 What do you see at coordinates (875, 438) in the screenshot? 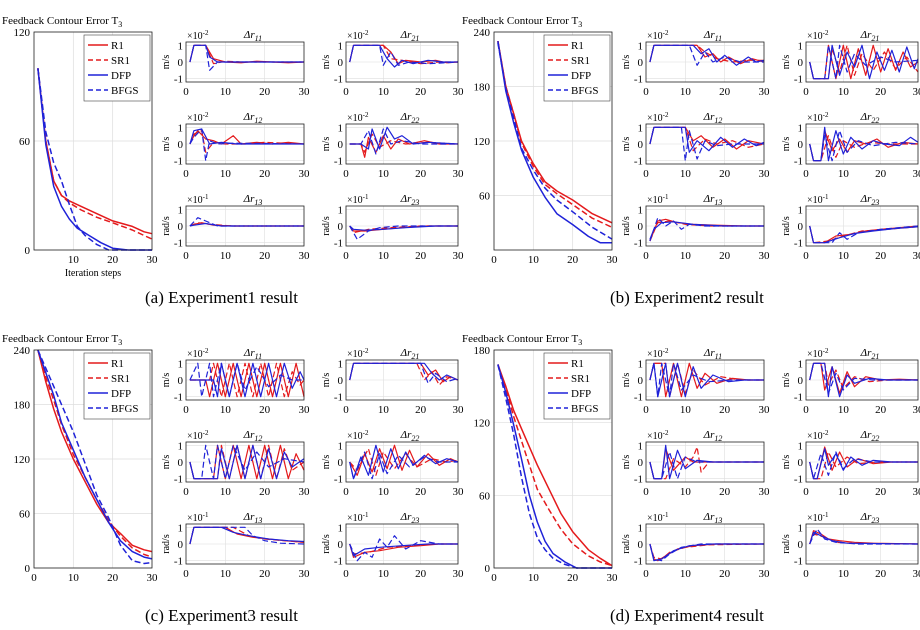
I see `subplot-title-subscript: 22` at bounding box center [875, 438].